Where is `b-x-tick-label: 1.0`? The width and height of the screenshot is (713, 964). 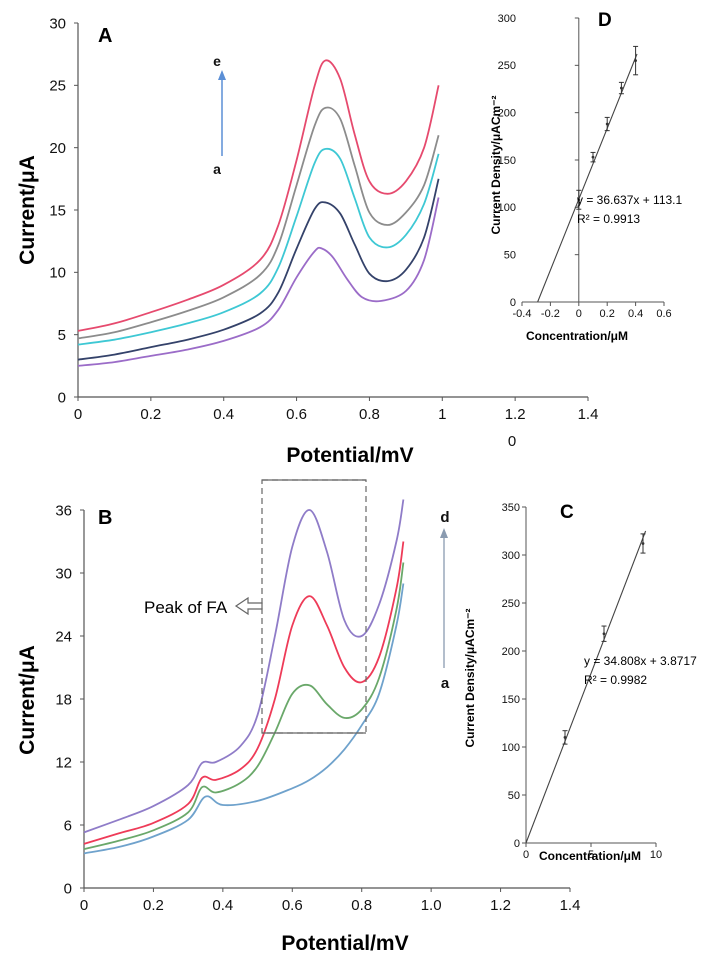
b-x-tick-label: 1.0 is located at coordinates (431, 905).